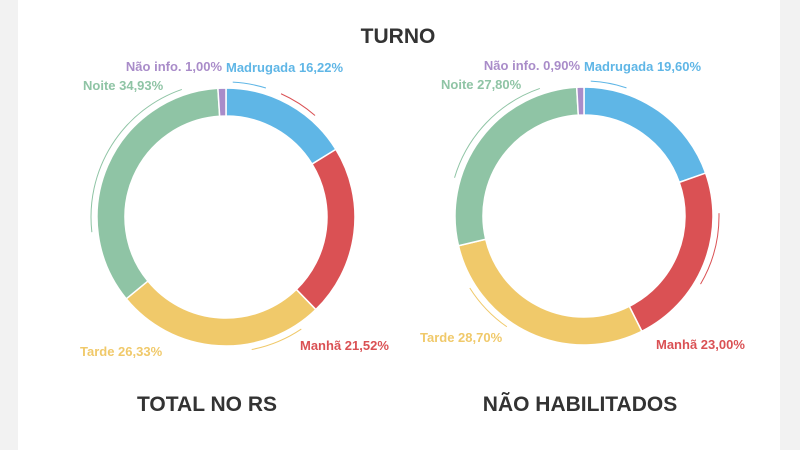  I want to click on slice-label: Manhã 21,52%, so click(344, 345).